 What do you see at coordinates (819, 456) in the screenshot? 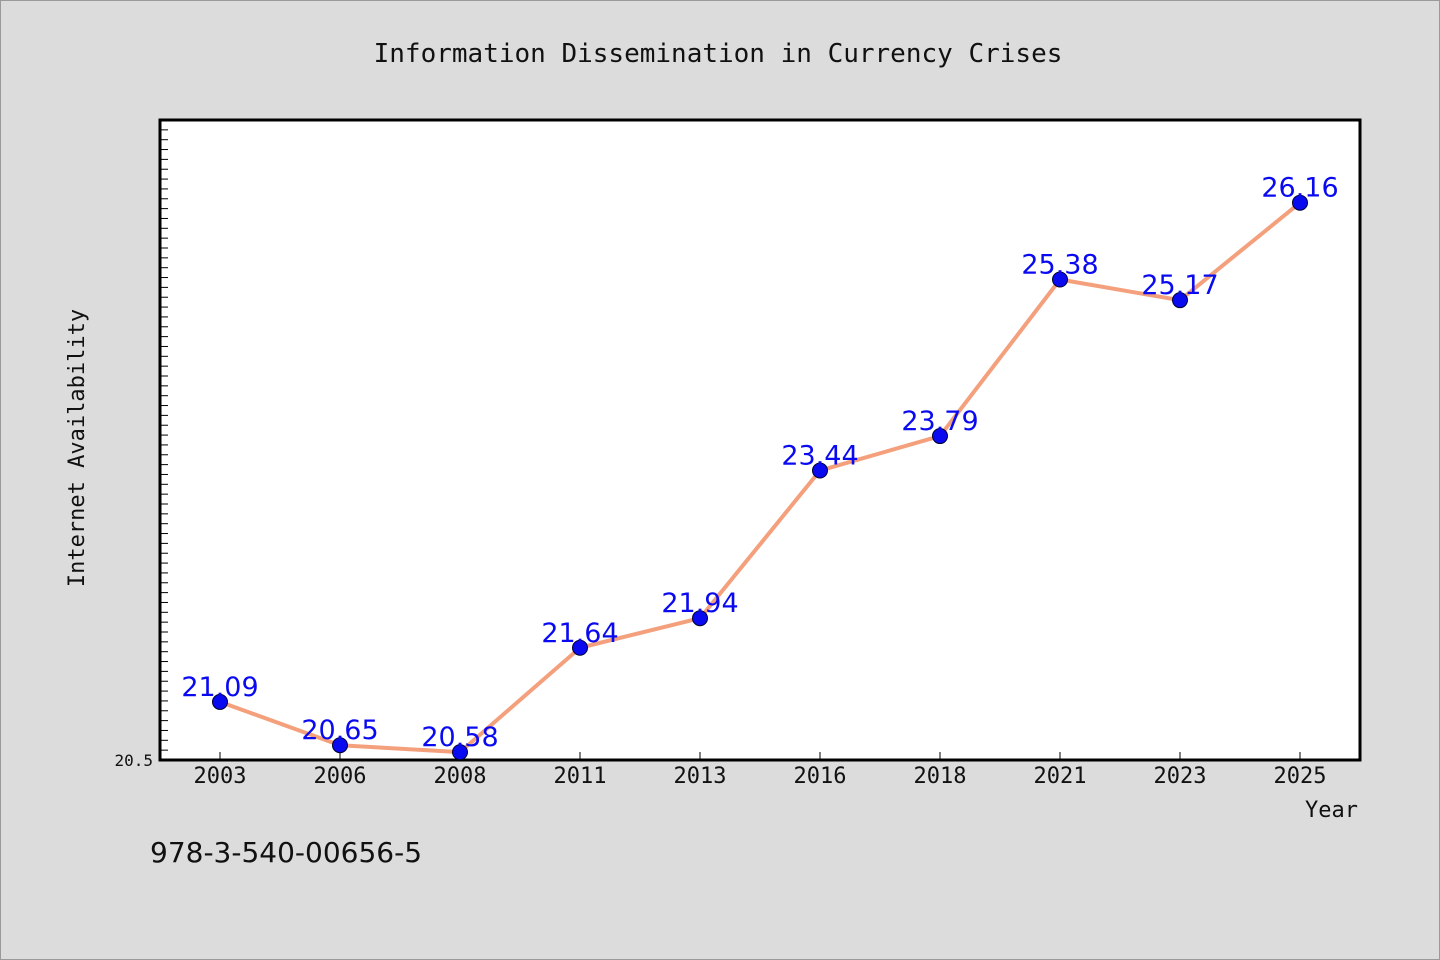
I see `data-label: 23.44` at bounding box center [819, 456].